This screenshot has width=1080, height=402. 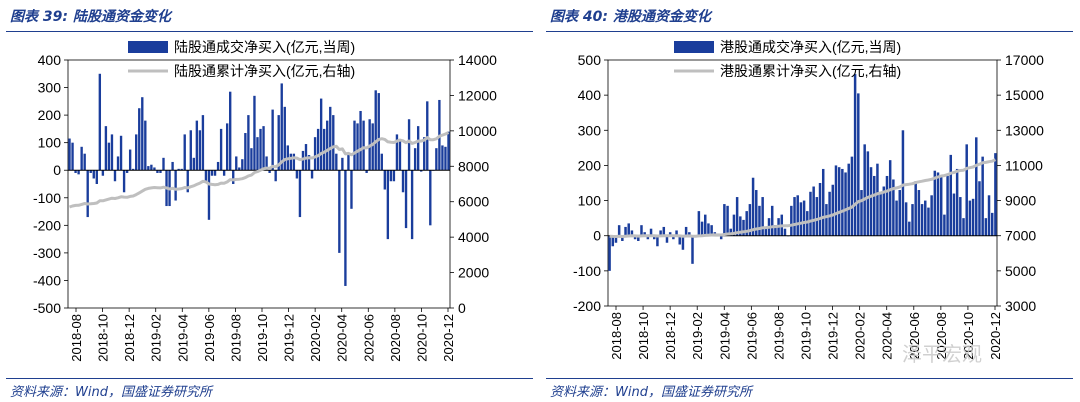 I want to click on y-right-tick-label: 3000, so click(x=1020, y=306).